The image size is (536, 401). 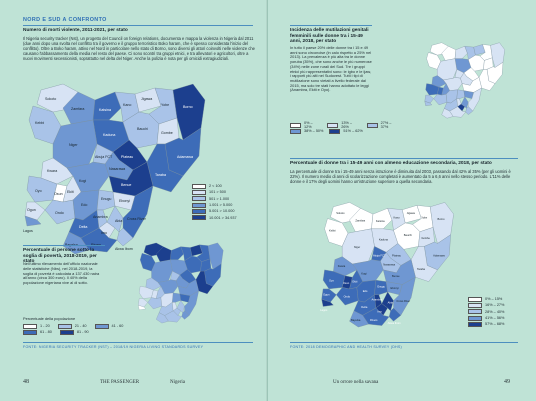 What do you see at coordinates (495, 324) in the screenshot?
I see `legend-label: 57% – 68%` at bounding box center [495, 324].